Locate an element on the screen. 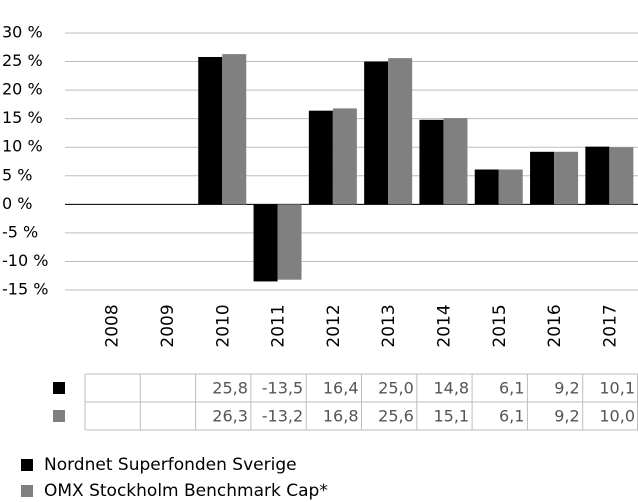 The height and width of the screenshot is (502, 638). x-tick-label: 2017 is located at coordinates (610, 325).